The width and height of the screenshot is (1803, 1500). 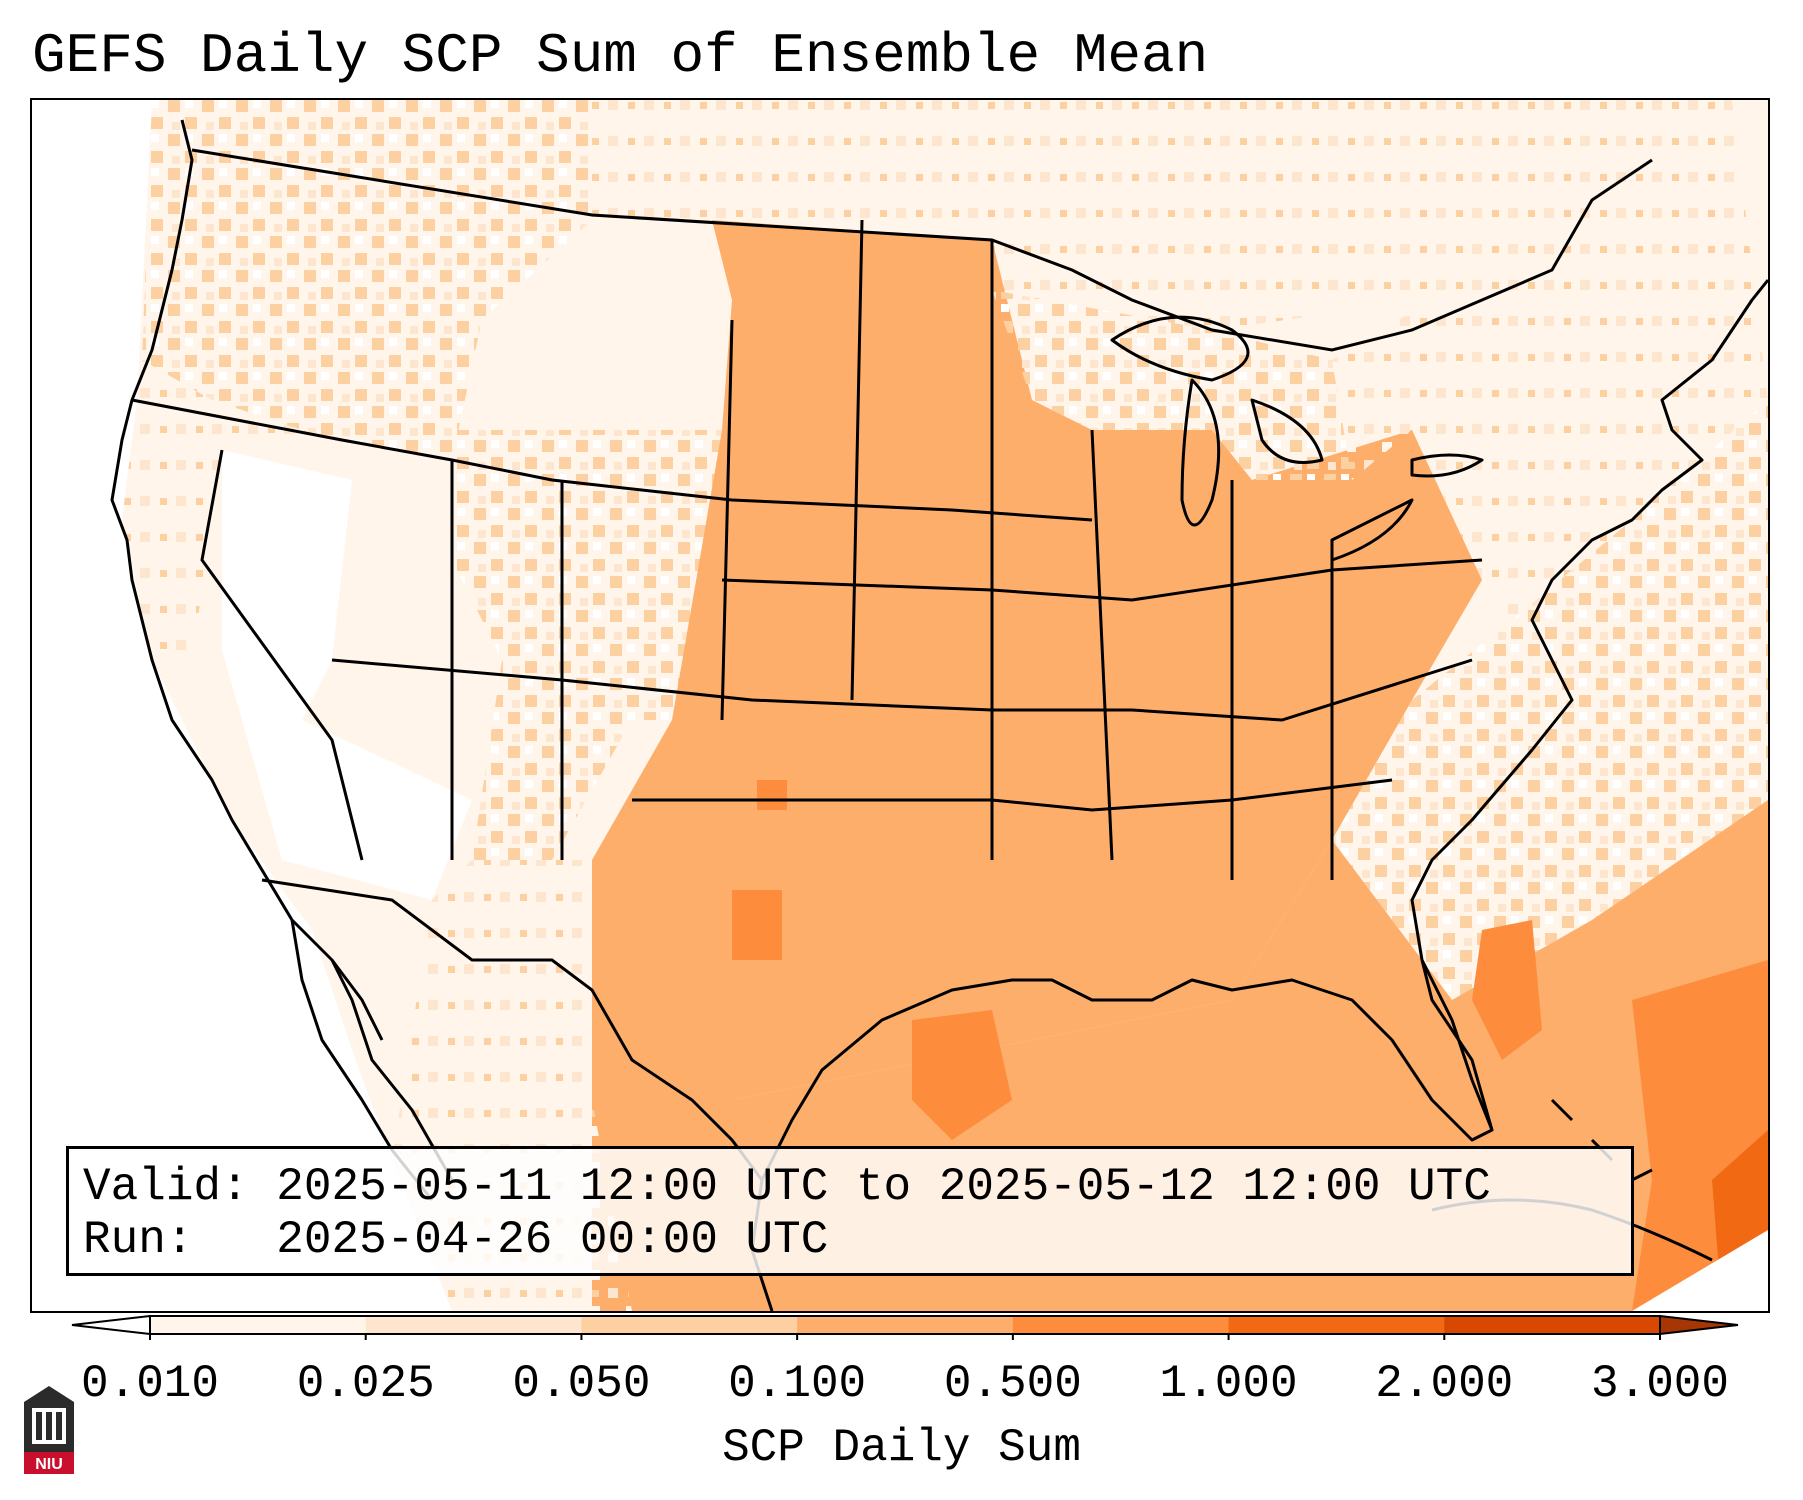 What do you see at coordinates (1012, 1384) in the screenshot?
I see `colorbar-tick-label: 0.500` at bounding box center [1012, 1384].